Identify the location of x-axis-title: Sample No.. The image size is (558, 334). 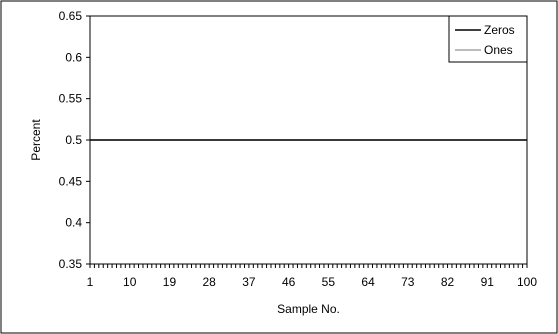
(308, 309).